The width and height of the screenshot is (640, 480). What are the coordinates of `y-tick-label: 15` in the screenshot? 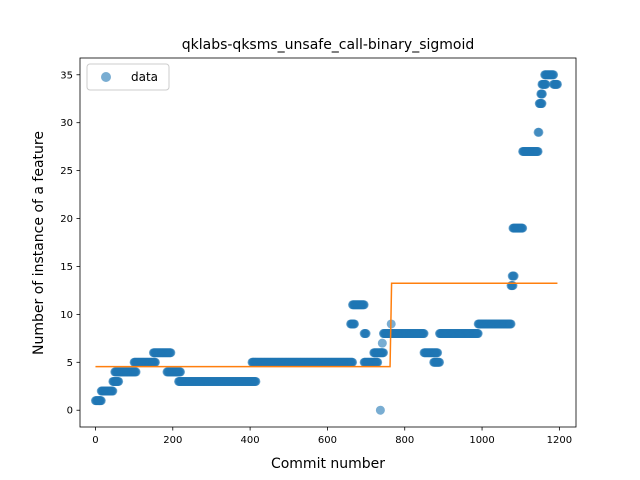 It's located at (66, 267).